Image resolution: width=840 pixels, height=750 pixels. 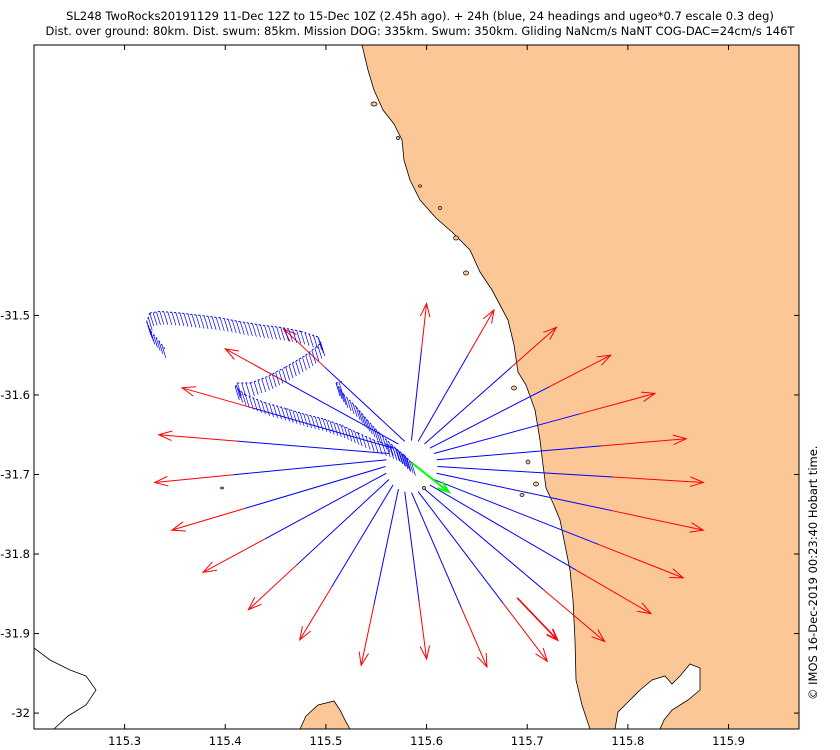 What do you see at coordinates (15, 474) in the screenshot?
I see `y-tick-label: -31.7` at bounding box center [15, 474].